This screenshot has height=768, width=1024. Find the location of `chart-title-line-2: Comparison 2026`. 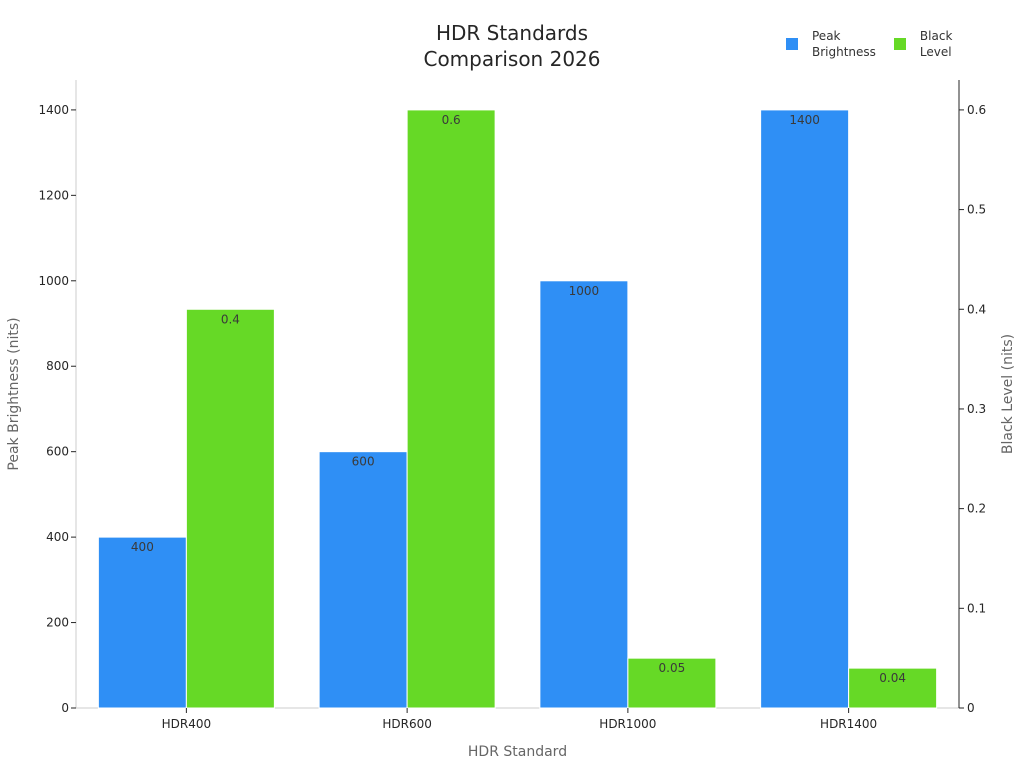

chart-title-line-2: Comparison 2026 is located at coordinates (512, 59).